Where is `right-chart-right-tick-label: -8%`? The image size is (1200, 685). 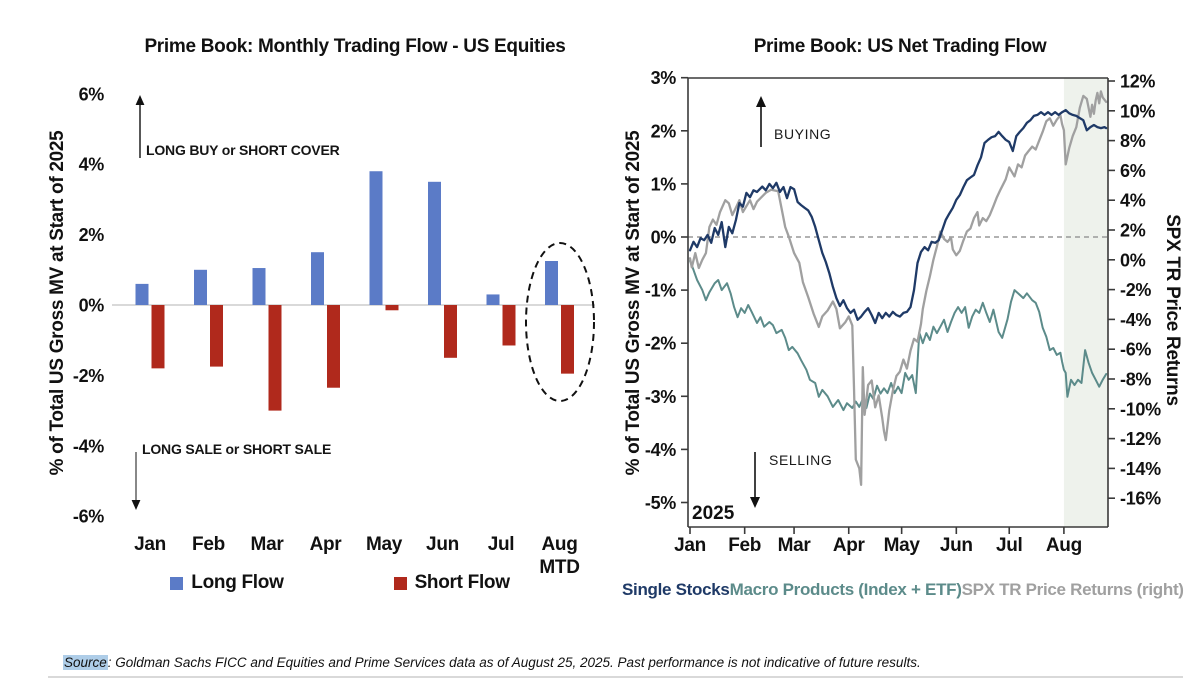
right-chart-right-tick-label: -8% is located at coordinates (1135, 380).